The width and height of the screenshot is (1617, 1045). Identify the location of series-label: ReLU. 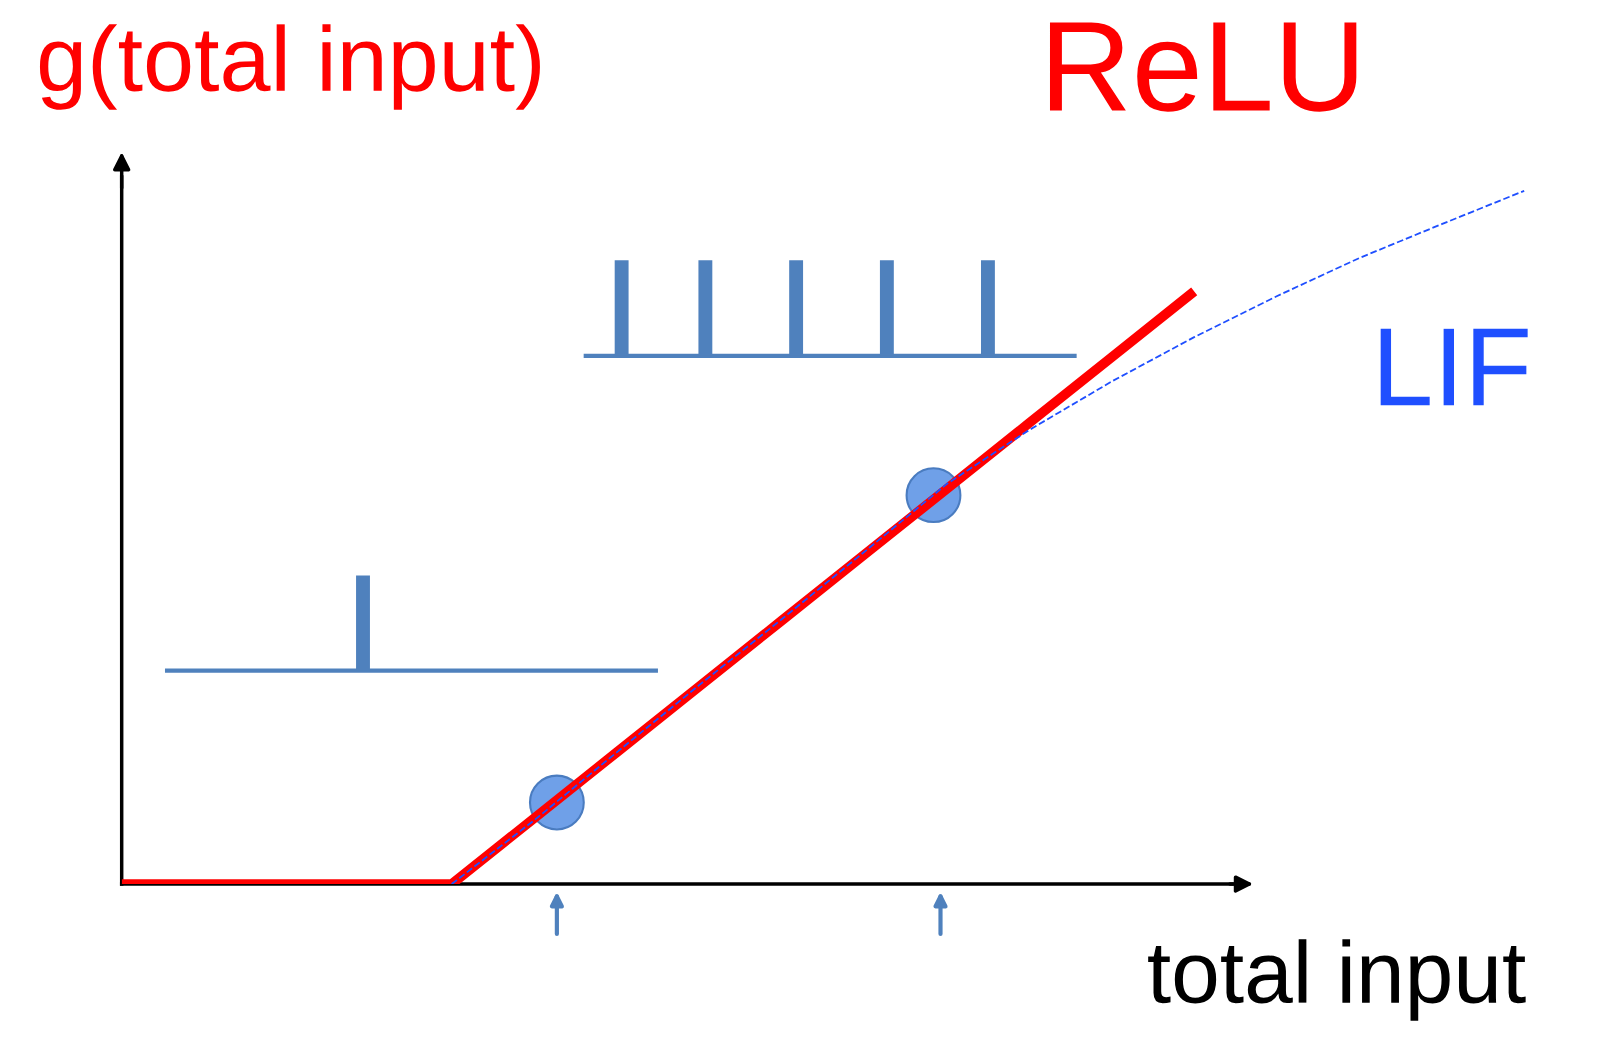
(1203, 67).